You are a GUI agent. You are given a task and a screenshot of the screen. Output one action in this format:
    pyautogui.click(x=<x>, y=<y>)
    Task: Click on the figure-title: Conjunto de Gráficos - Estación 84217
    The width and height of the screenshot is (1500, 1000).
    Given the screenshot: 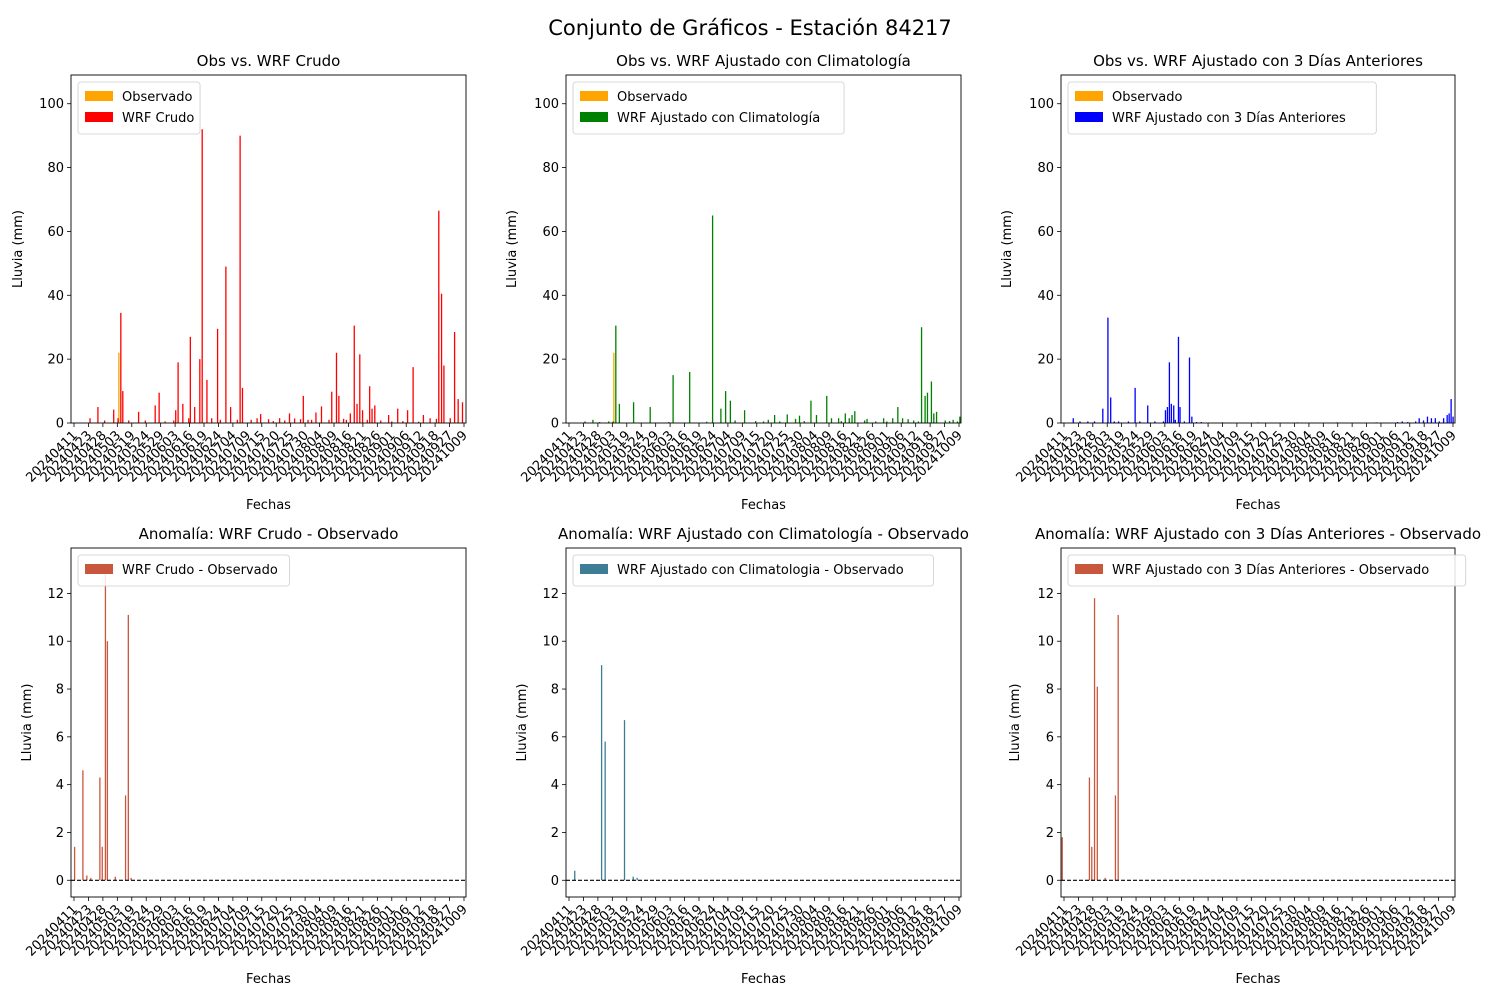 What is the action you would take?
    pyautogui.click(x=750, y=28)
    